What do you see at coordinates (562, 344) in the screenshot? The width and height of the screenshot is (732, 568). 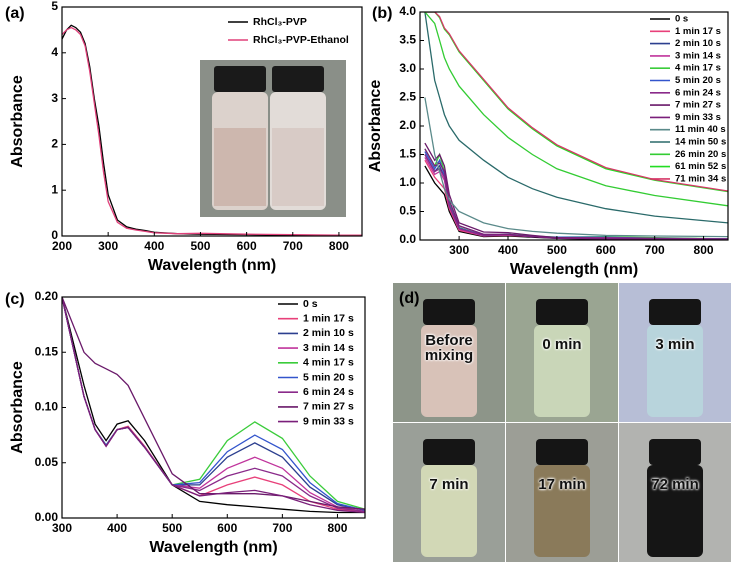 I see `caption: 0 min` at bounding box center [562, 344].